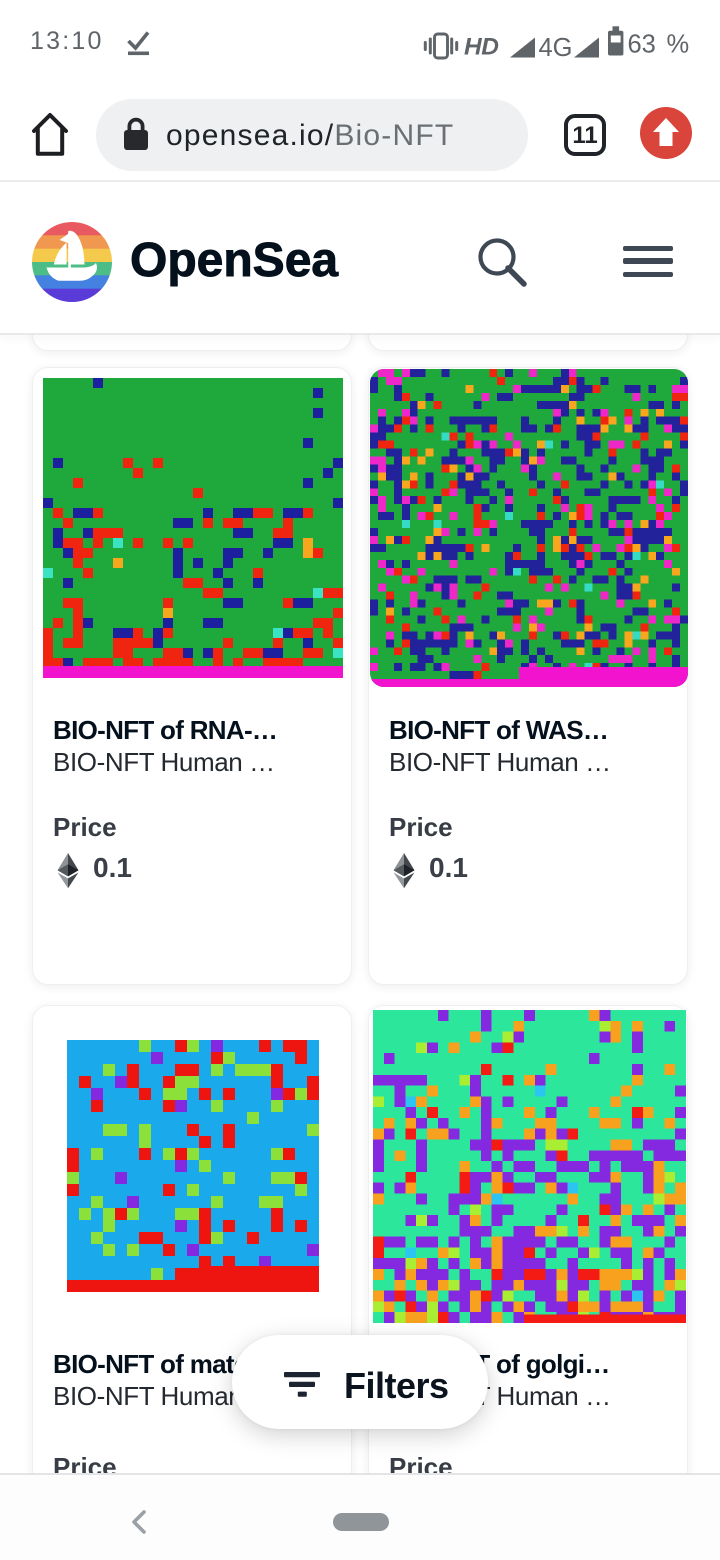 This screenshot has width=720, height=1560. I want to click on svg-text: 63, so click(642, 45).